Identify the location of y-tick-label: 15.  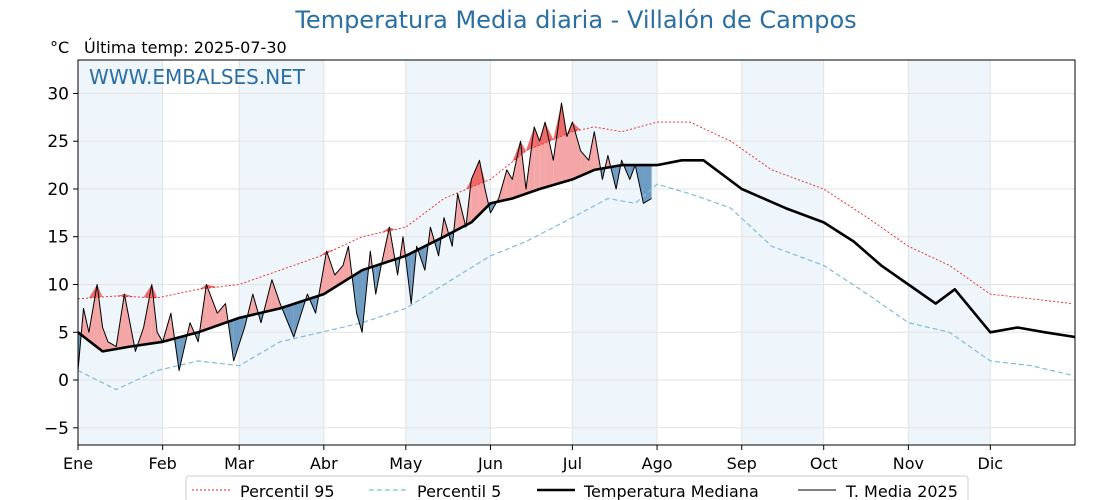
(58, 238).